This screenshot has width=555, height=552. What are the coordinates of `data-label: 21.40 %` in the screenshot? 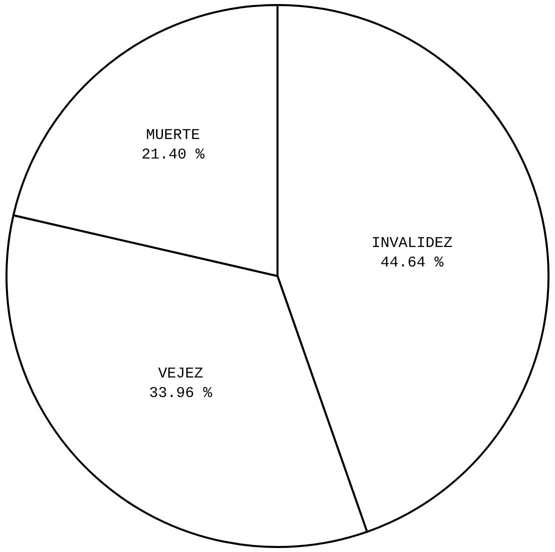 It's located at (173, 155).